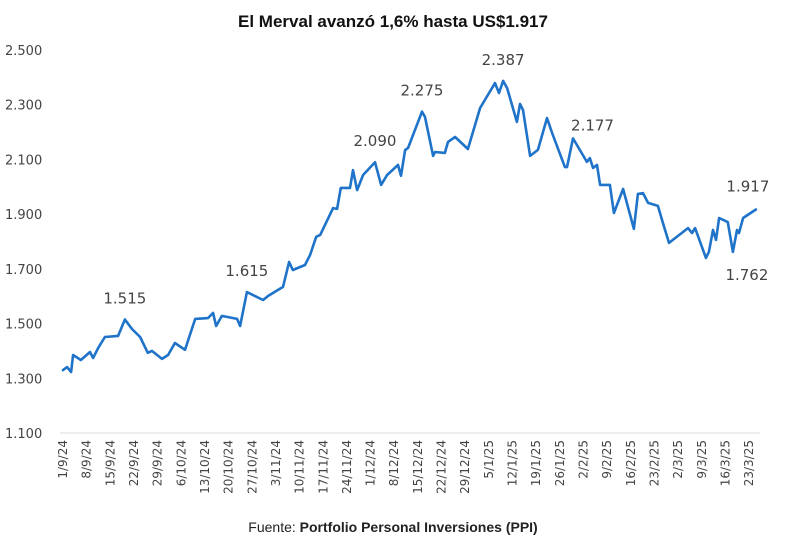  What do you see at coordinates (655, 463) in the screenshot?
I see `x-tick-label: 23/2/25` at bounding box center [655, 463].